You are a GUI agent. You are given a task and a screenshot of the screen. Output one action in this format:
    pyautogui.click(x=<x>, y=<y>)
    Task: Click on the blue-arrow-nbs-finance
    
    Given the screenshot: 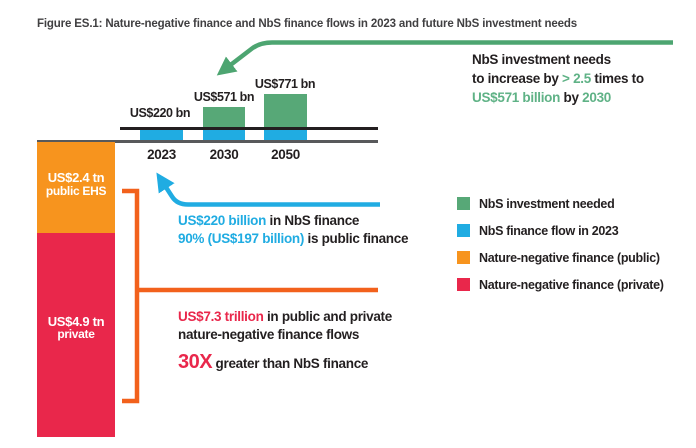 What is the action you would take?
    pyautogui.click(x=268, y=189)
    